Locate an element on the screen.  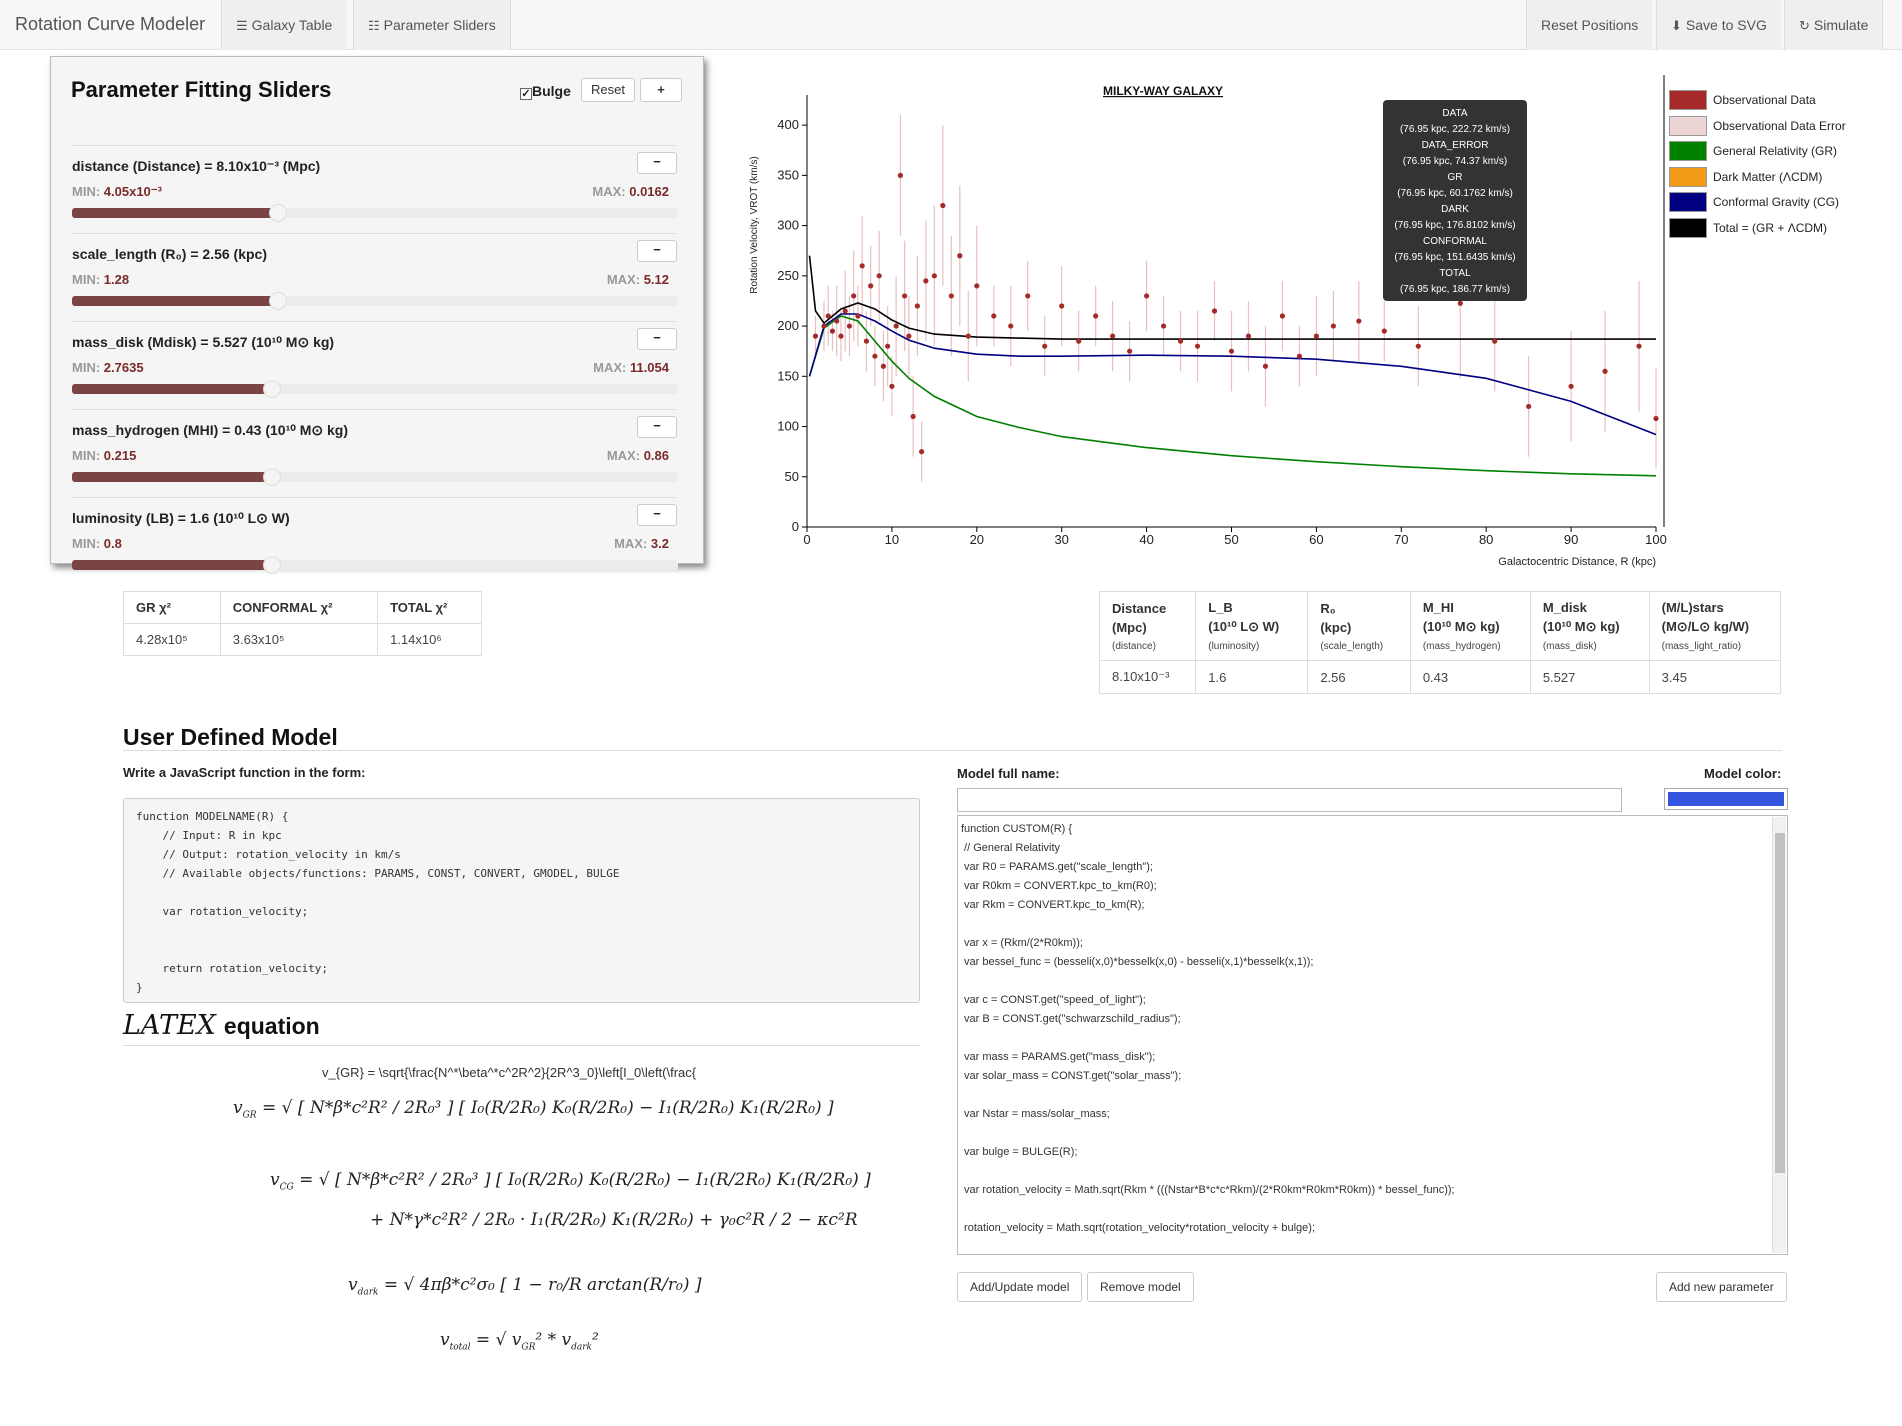
param-header-name: R₀ is located at coordinates (1328, 608).